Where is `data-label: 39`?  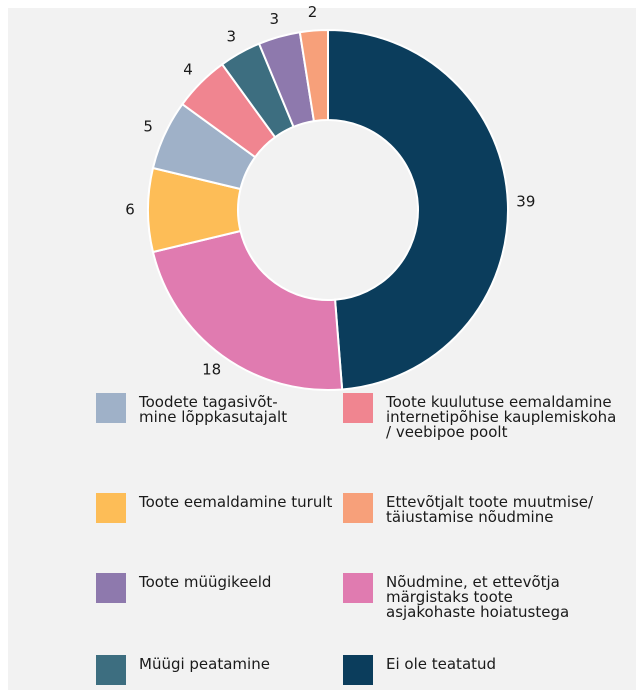 data-label: 39 is located at coordinates (525, 202).